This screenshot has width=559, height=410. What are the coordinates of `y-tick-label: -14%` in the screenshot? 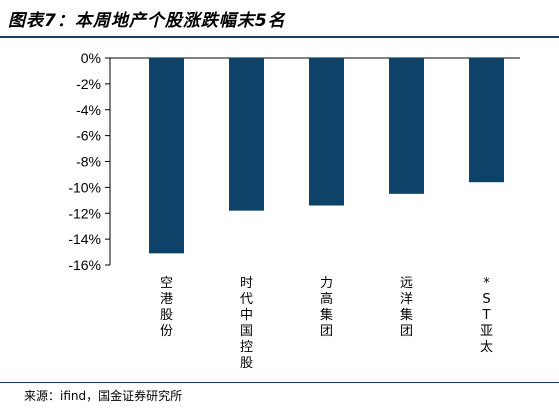 It's located at (84, 239).